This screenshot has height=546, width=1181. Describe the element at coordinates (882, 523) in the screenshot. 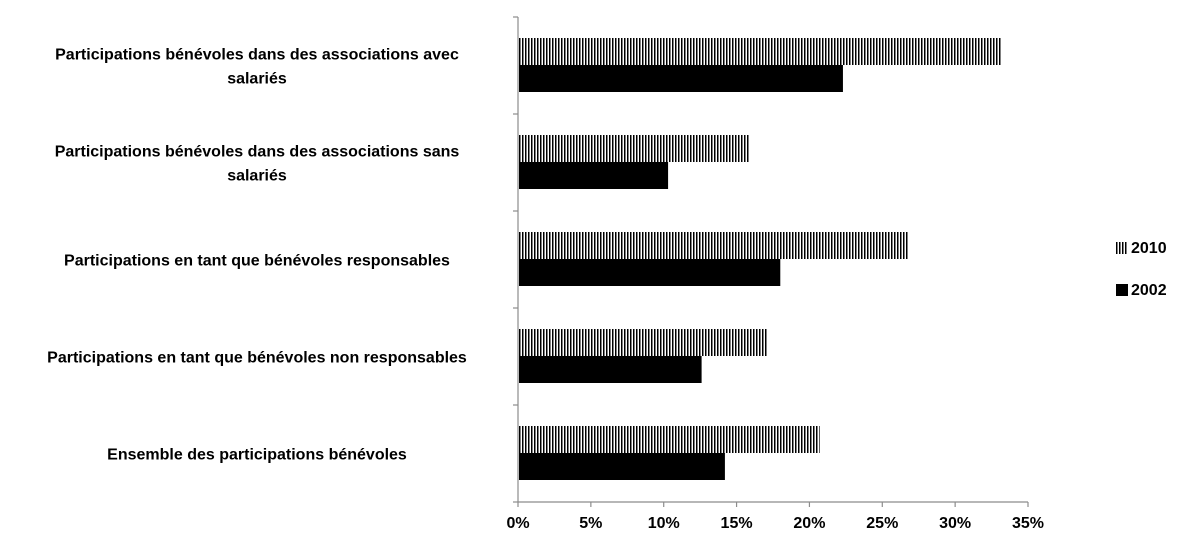

I see `x-tick-label: 25%` at that location.